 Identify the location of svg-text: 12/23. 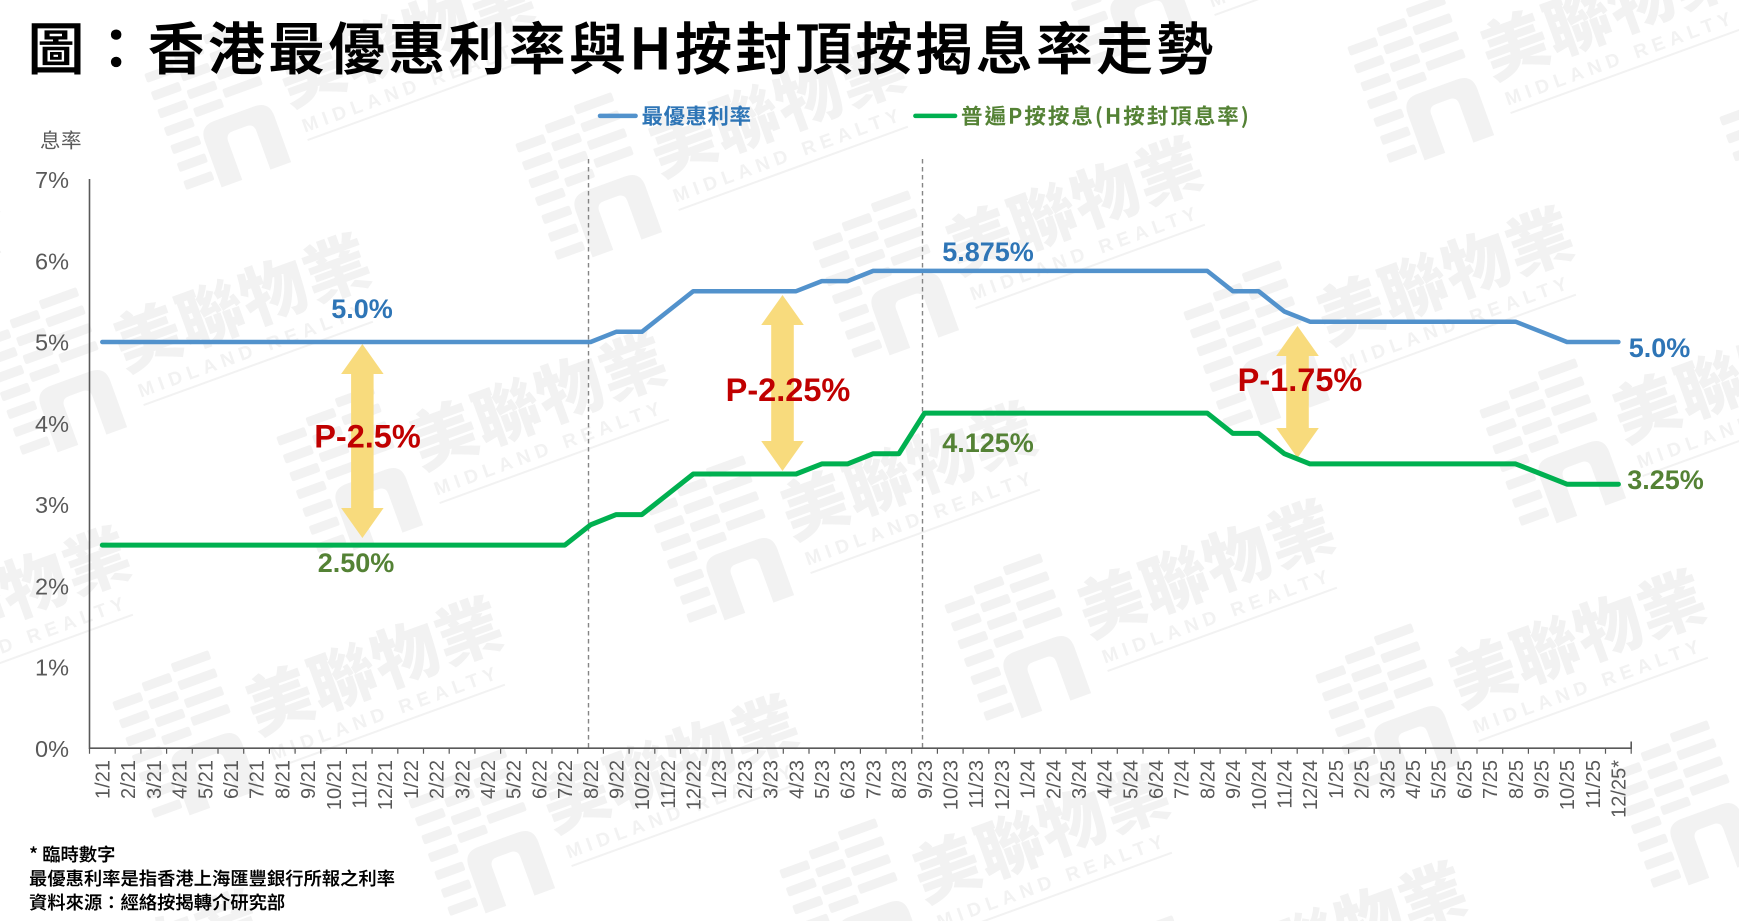
(1003, 785).